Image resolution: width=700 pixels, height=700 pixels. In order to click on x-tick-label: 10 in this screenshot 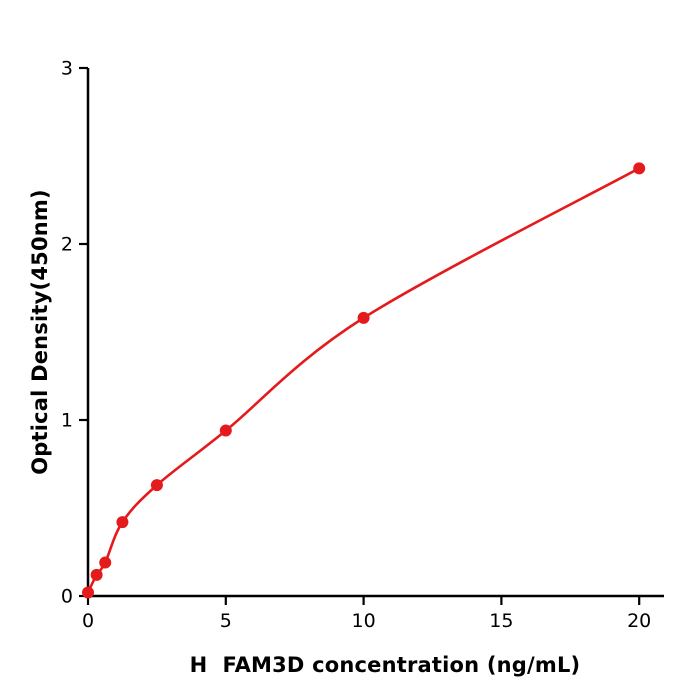, I will do `click(364, 621)`.